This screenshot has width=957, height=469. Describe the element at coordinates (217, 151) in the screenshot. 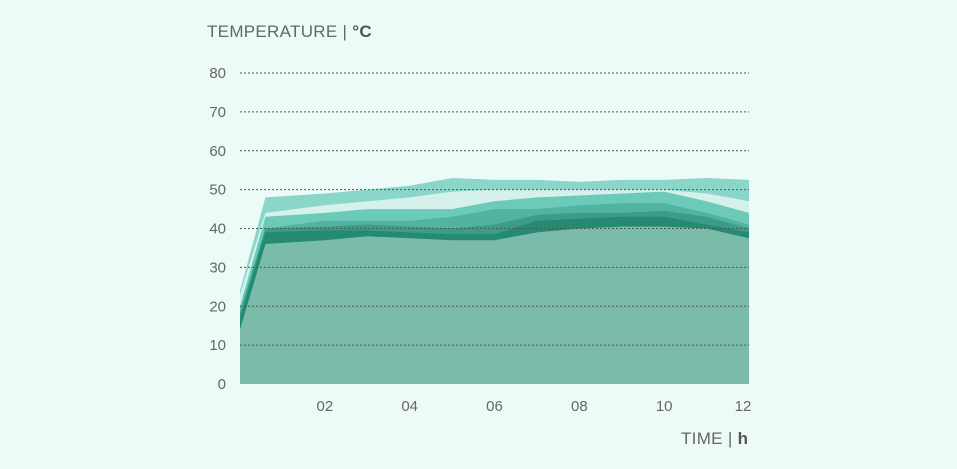

I see `y-tick-label: 60` at that location.